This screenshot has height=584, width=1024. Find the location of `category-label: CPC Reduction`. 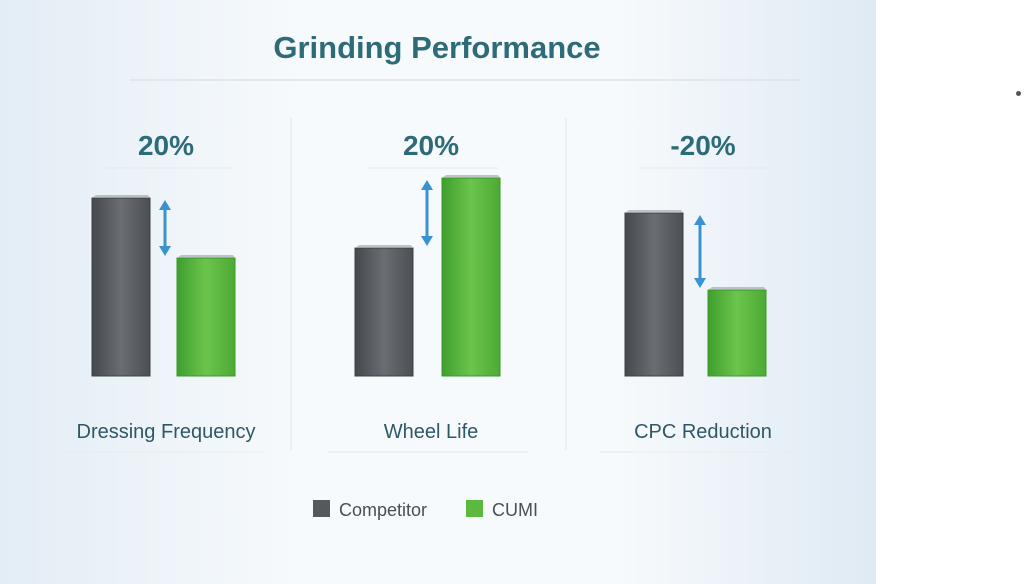

category-label: CPC Reduction is located at coordinates (703, 432).